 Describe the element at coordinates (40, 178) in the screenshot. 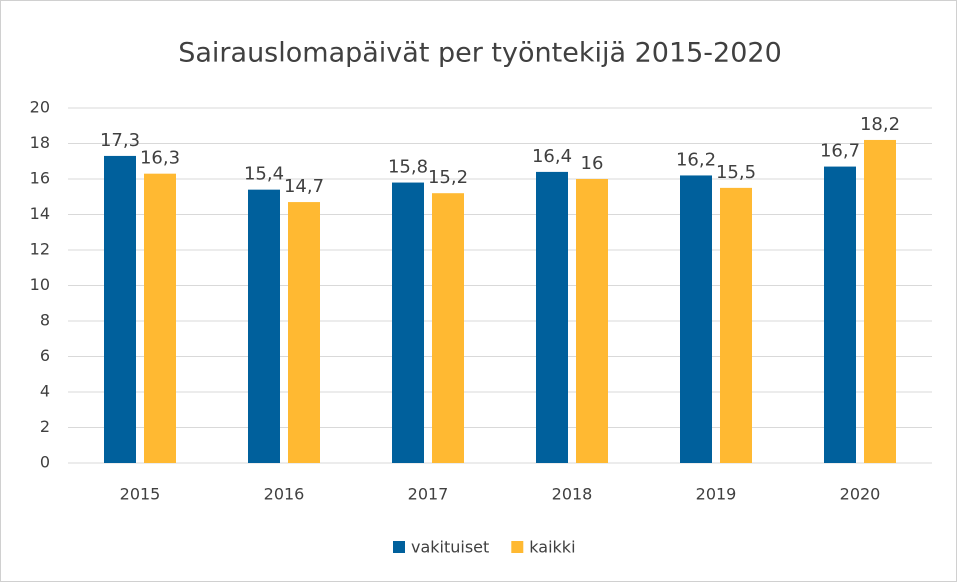

I see `y-tick-label: 16` at that location.